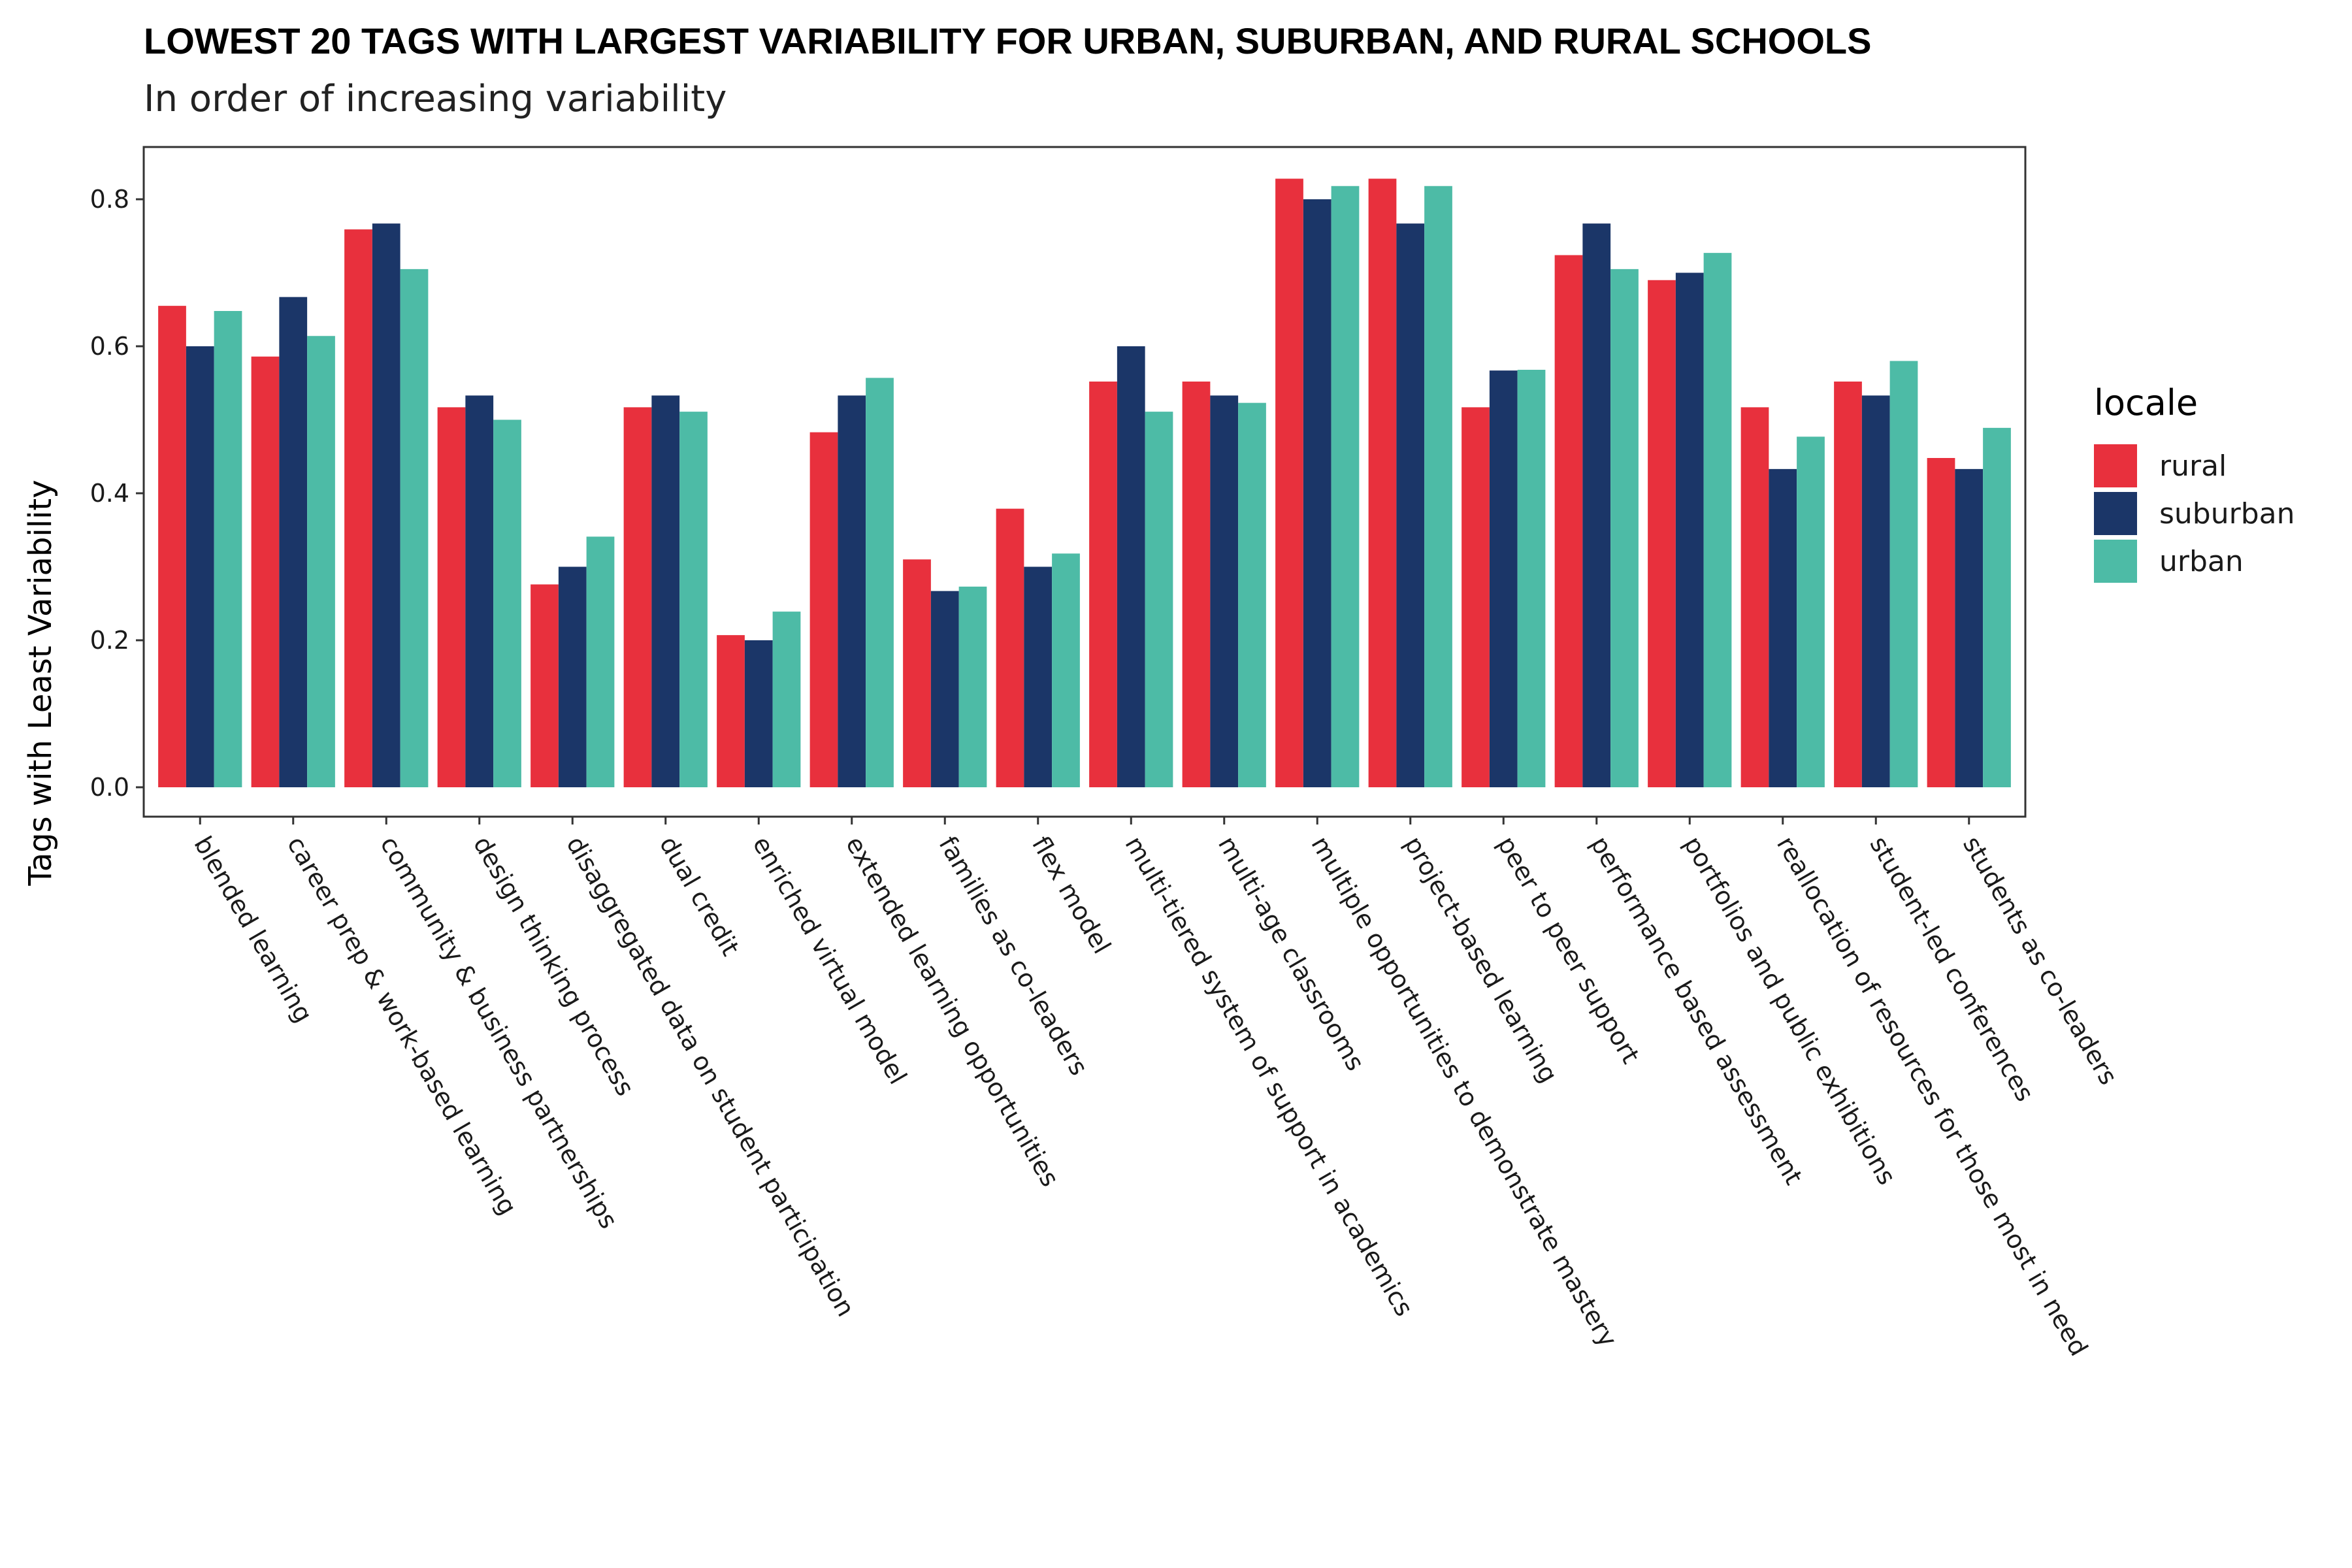  I want to click on x-tick-label: student-led conferences, so click(1951, 969).